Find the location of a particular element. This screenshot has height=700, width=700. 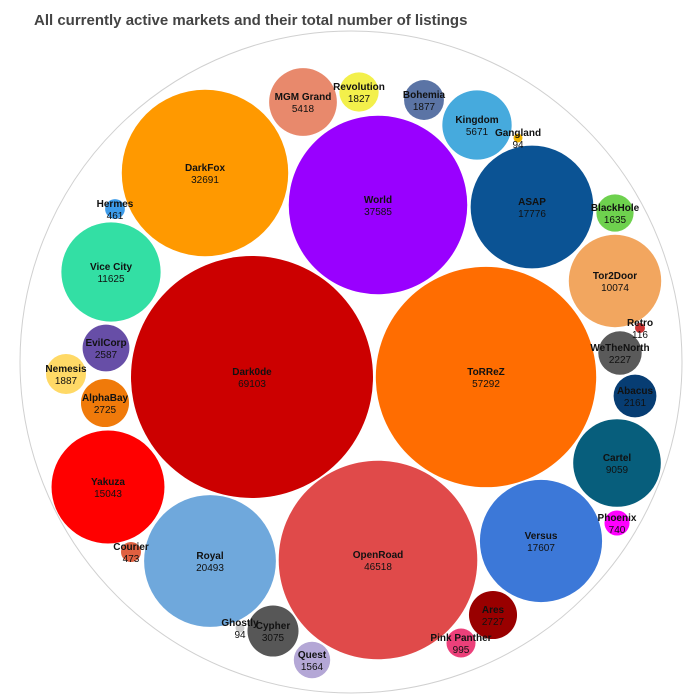

bubble-courier is located at coordinates (131, 552).